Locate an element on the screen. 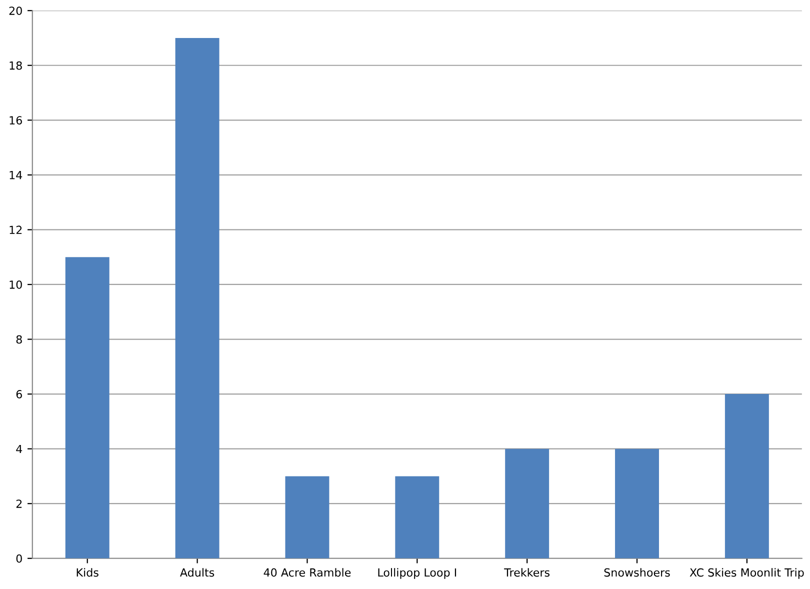 Image resolution: width=810 pixels, height=589 pixels. x-tick-label: Kids is located at coordinates (87, 572).